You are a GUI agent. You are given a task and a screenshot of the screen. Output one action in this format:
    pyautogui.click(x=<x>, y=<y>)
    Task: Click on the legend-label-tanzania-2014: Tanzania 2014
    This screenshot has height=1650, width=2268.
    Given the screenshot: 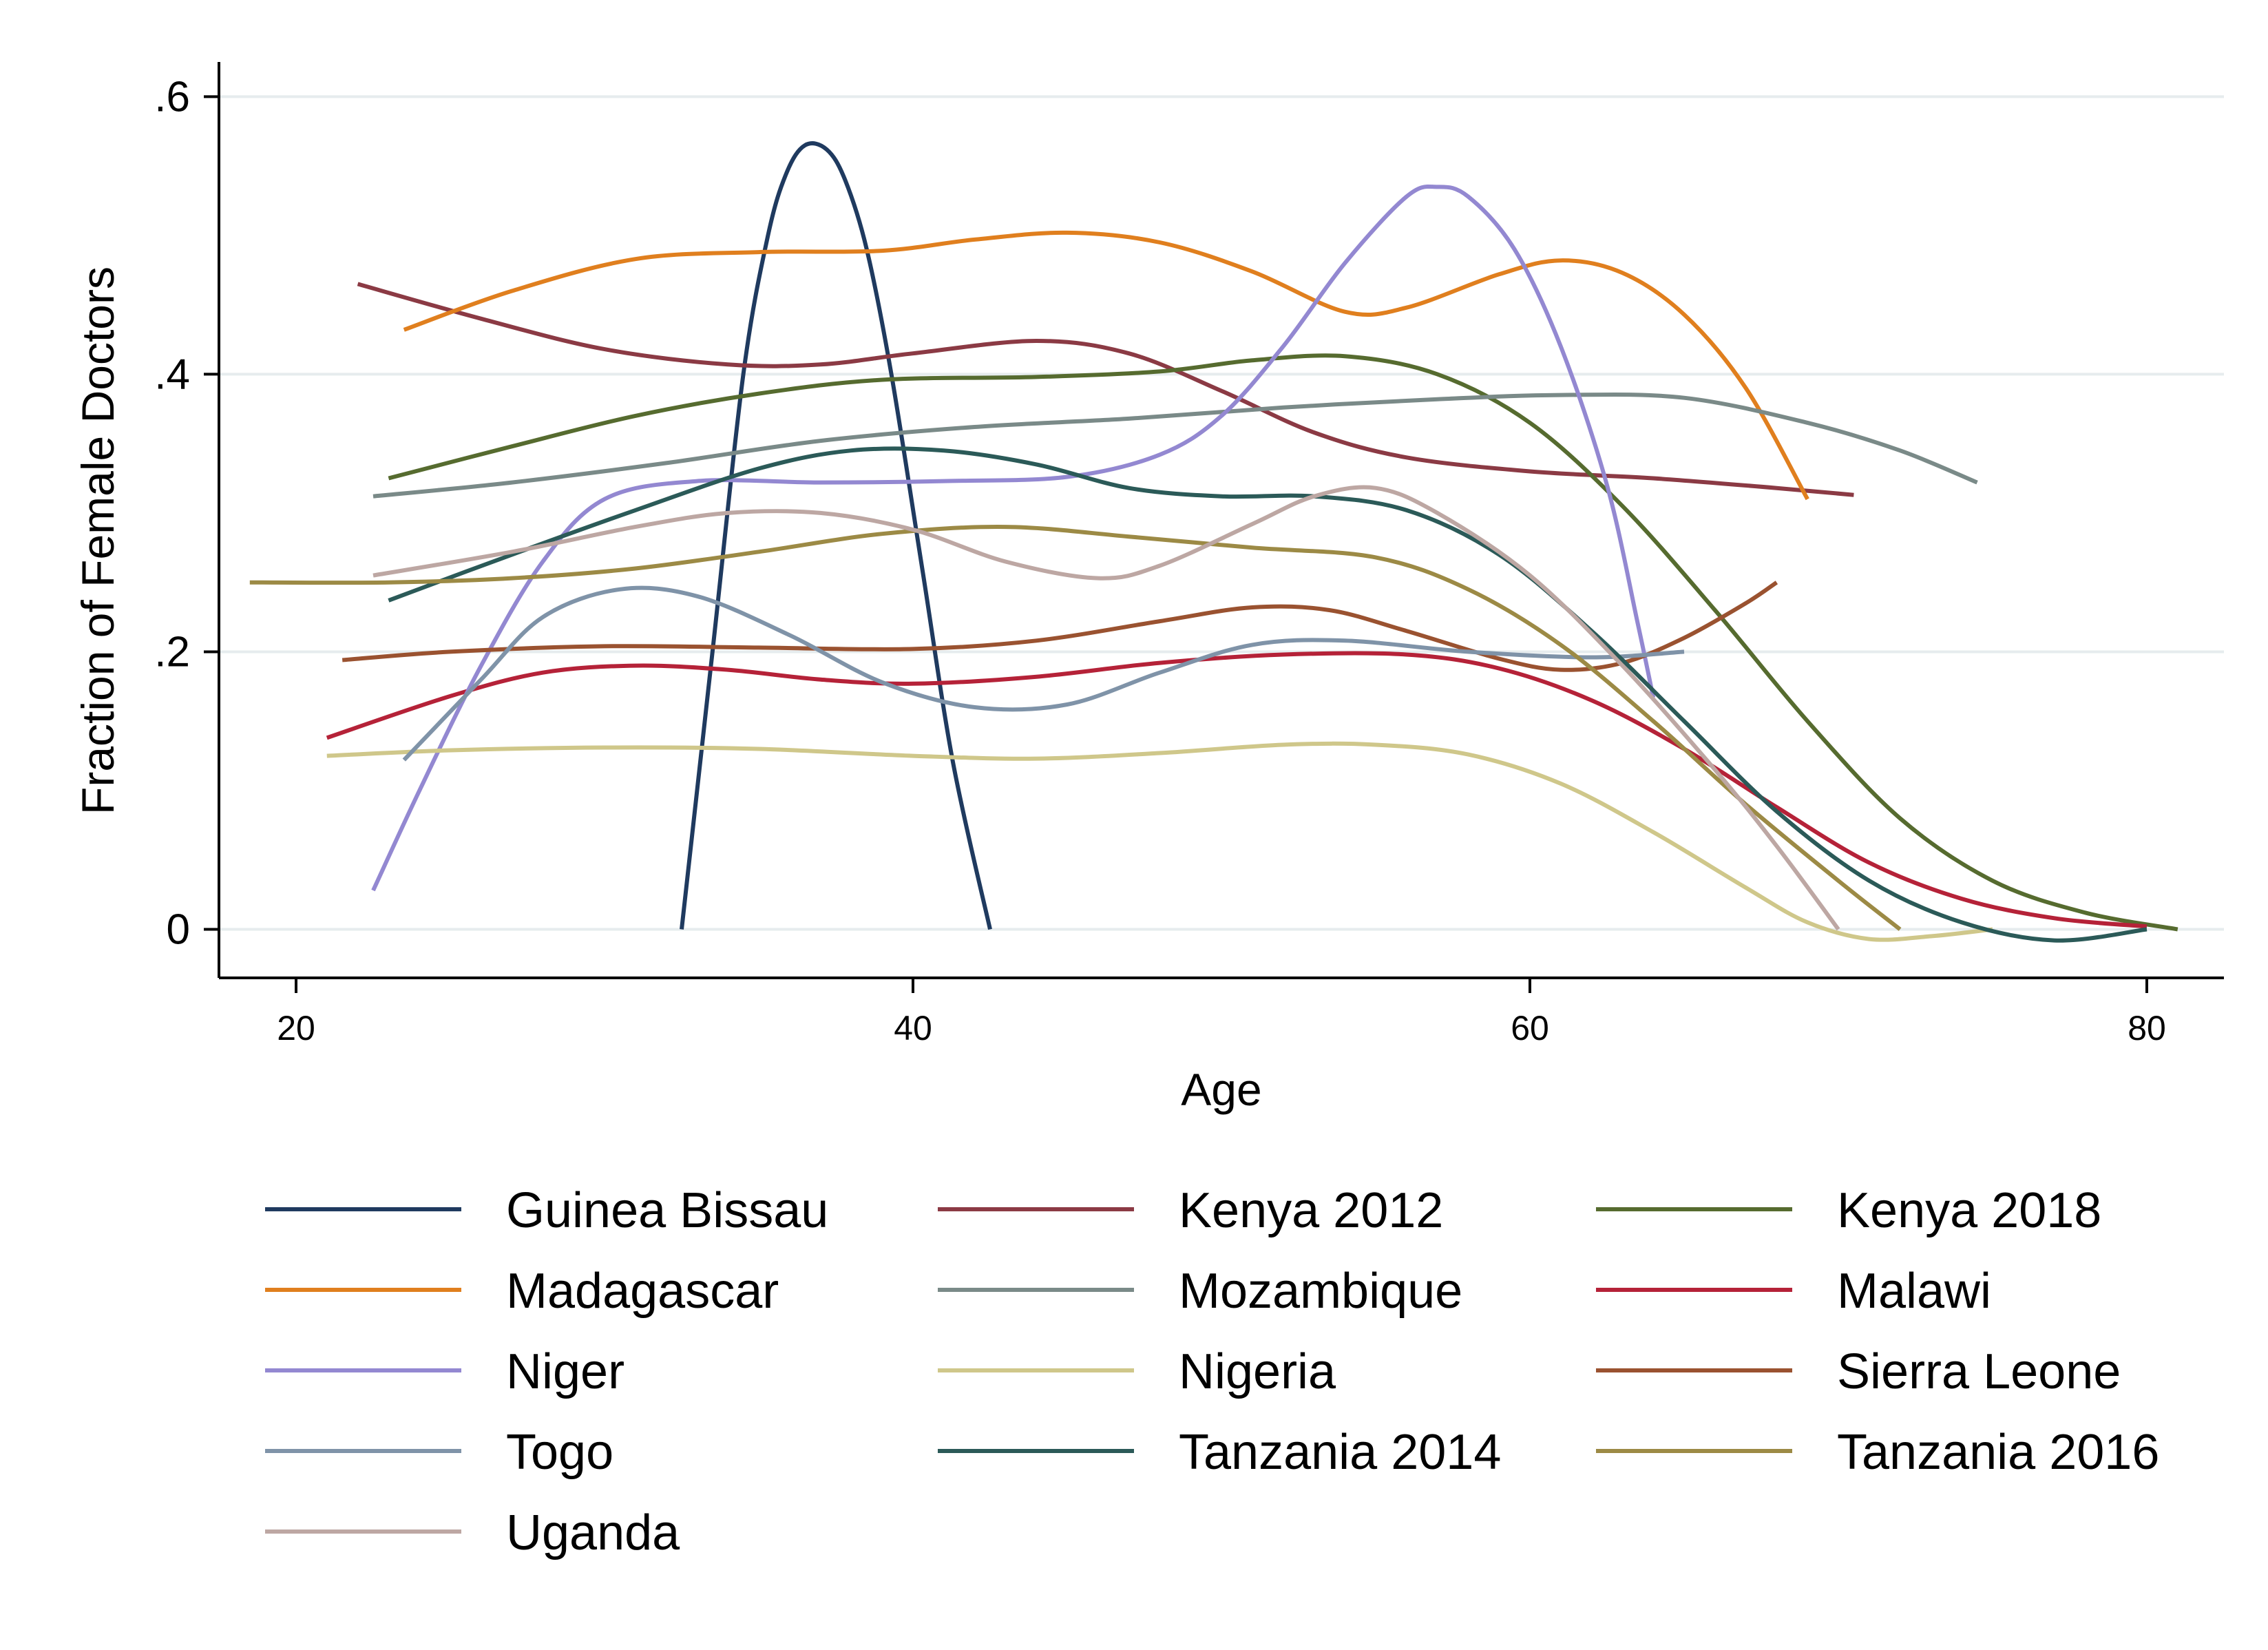 What is the action you would take?
    pyautogui.click(x=1340, y=1452)
    